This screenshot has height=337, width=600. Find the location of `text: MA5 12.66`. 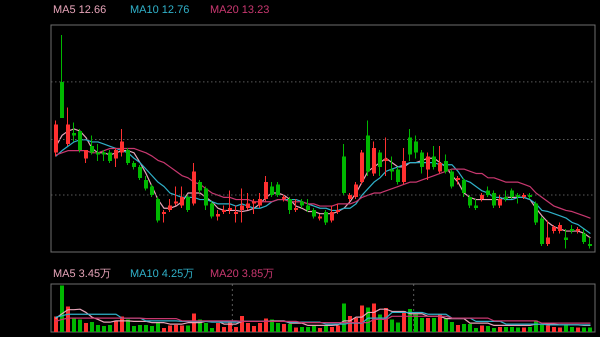

text: MA5 12.66 is located at coordinates (79, 10).